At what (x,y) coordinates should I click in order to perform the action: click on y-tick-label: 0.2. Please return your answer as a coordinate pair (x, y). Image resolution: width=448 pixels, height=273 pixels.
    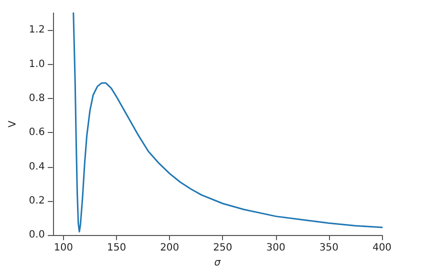
    Looking at the image, I should click on (36, 200).